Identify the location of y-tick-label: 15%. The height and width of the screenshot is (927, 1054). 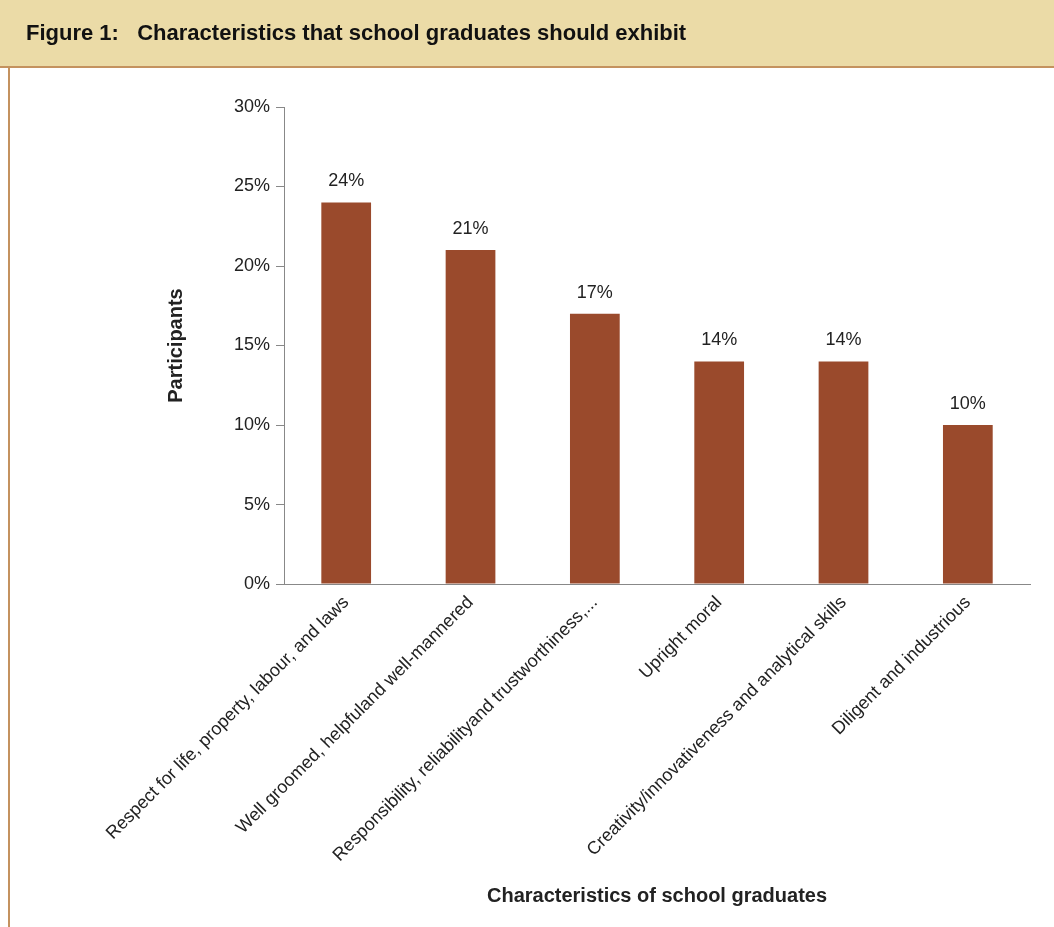
(252, 344).